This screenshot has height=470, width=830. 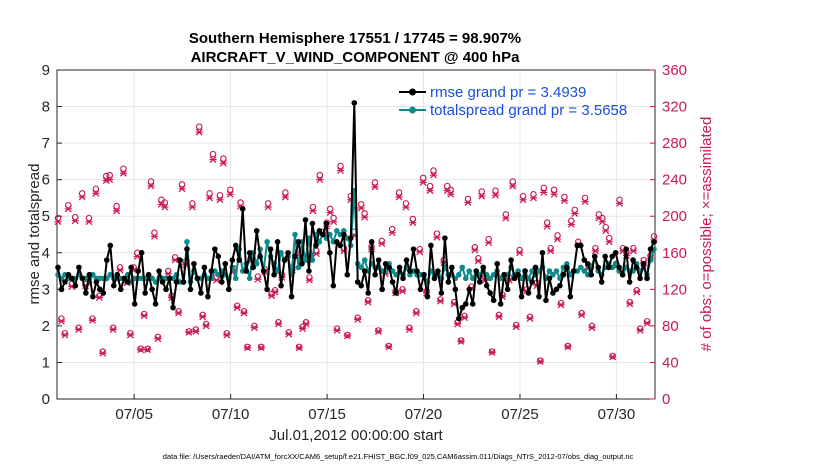 What do you see at coordinates (674, 253) in the screenshot?
I see `right-y-tick-label: 160` at bounding box center [674, 253].